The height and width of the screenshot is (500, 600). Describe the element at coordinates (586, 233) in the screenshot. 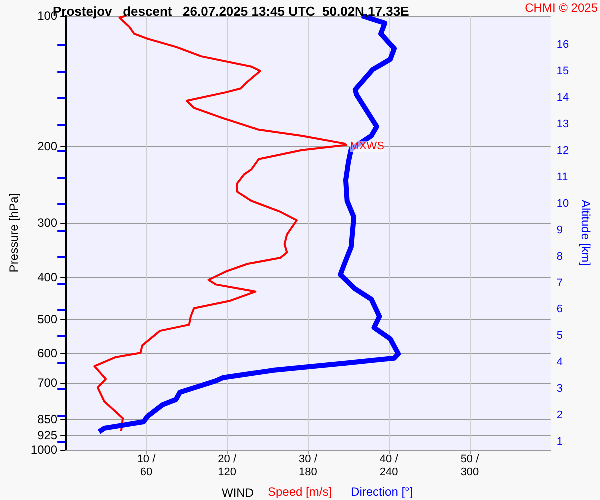

I see `y2-axis-title: Altitude [km]` at that location.